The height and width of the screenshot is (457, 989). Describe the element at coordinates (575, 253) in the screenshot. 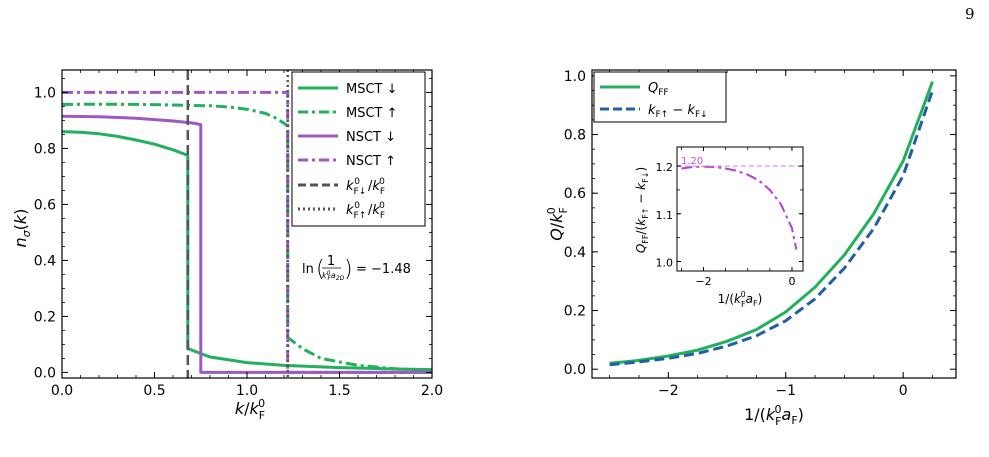

I see `right-y-tick-label-3: 0.4` at that location.